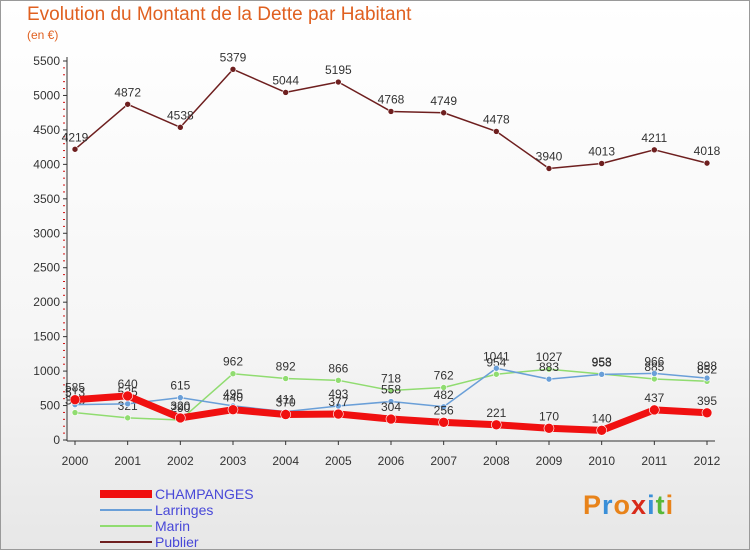  I want to click on x-tick-label: 2003, so click(233, 461).